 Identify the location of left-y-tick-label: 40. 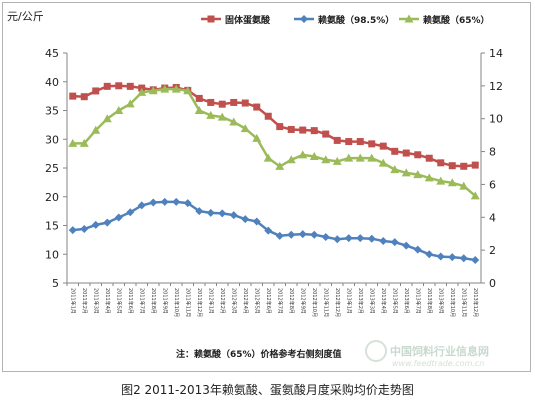
(52, 82).